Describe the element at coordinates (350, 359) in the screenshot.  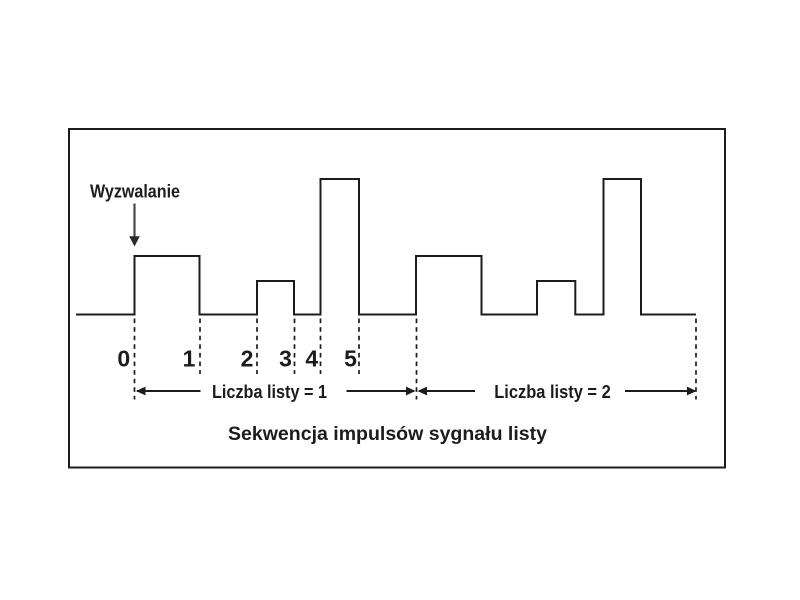
I see `svg-text: 5` at that location.